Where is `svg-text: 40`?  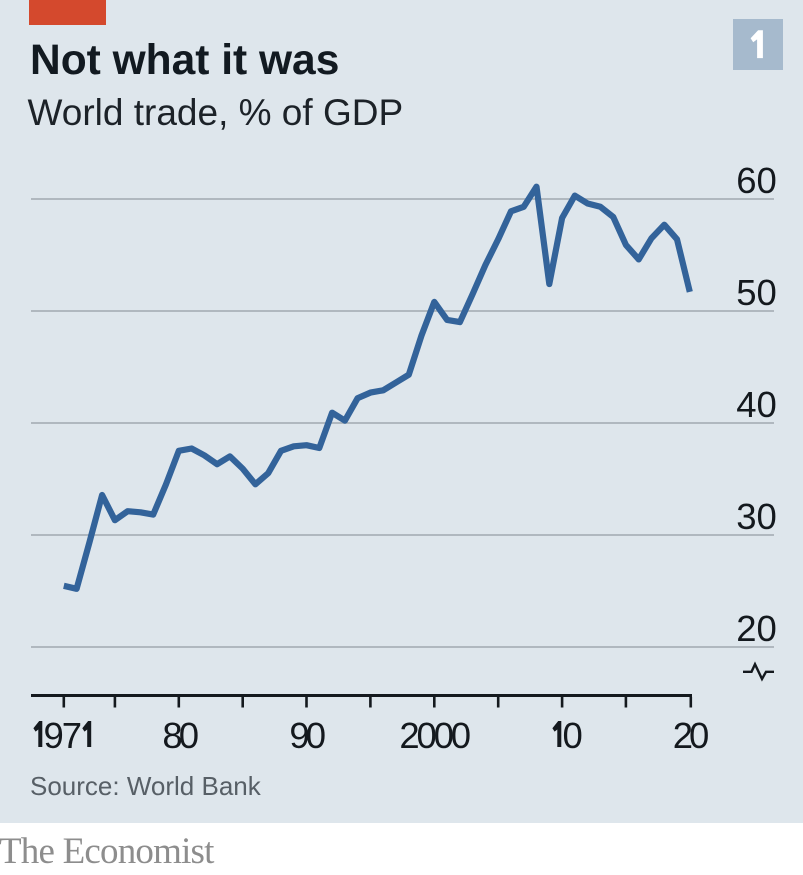 svg-text: 40 is located at coordinates (756, 404).